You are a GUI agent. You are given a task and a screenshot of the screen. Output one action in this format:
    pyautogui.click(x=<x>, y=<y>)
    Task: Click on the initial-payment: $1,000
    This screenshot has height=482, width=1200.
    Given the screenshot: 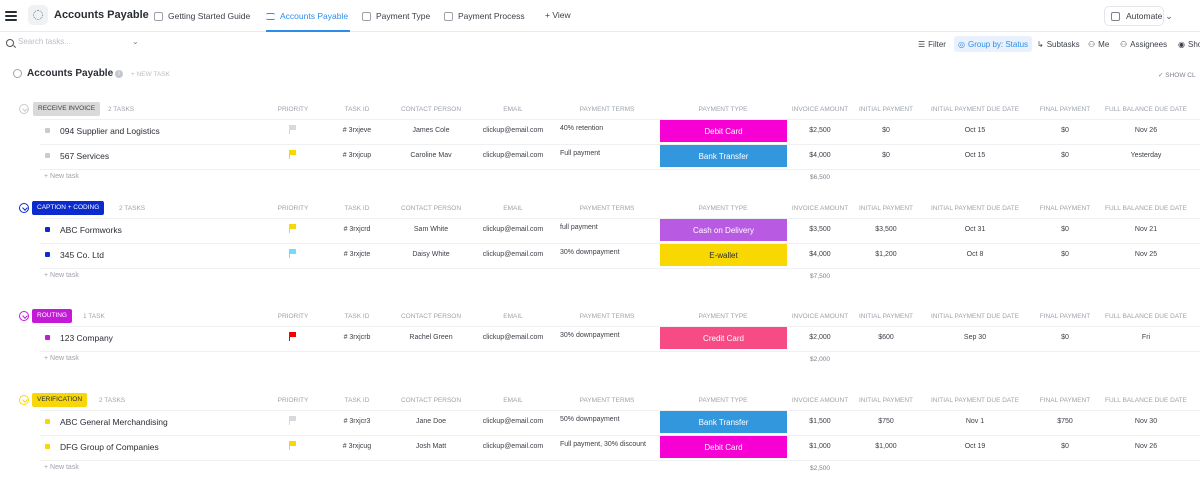 What is the action you would take?
    pyautogui.click(x=886, y=446)
    